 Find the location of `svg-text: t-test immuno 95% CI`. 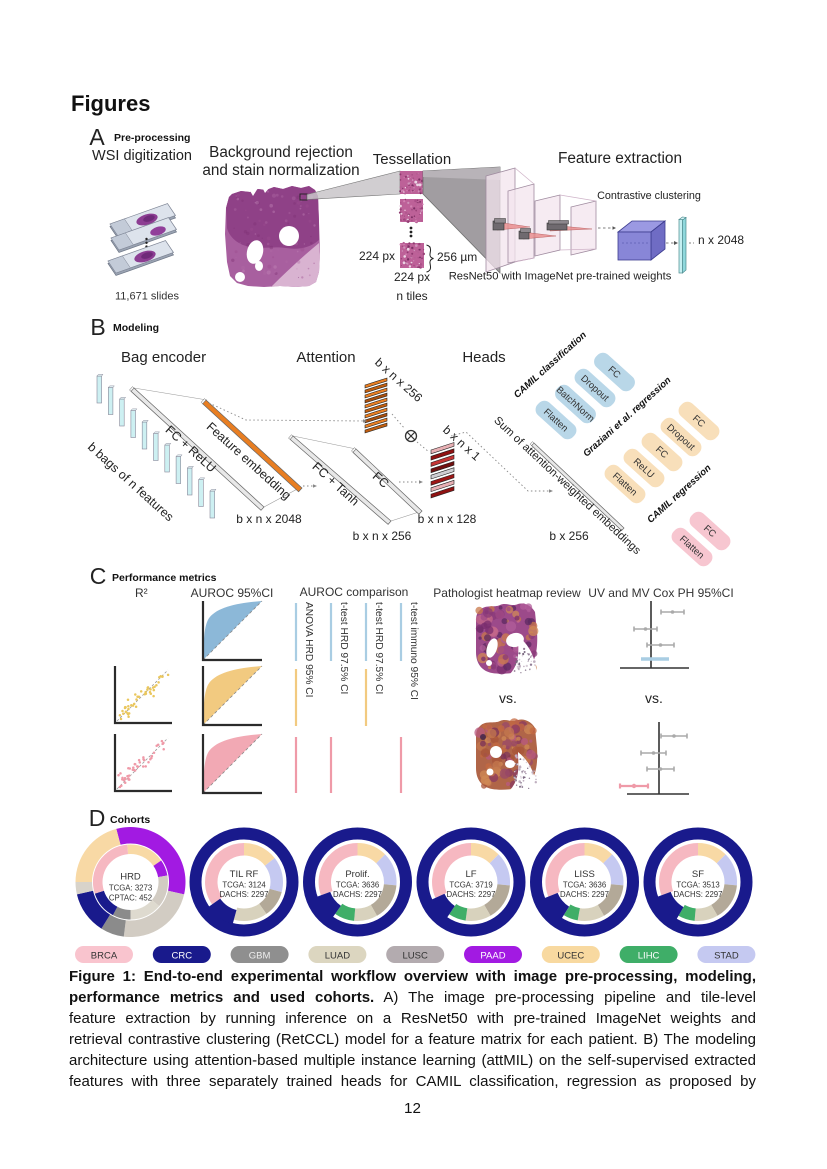

svg-text: t-test immuno 95% CI is located at coordinates (413, 651).